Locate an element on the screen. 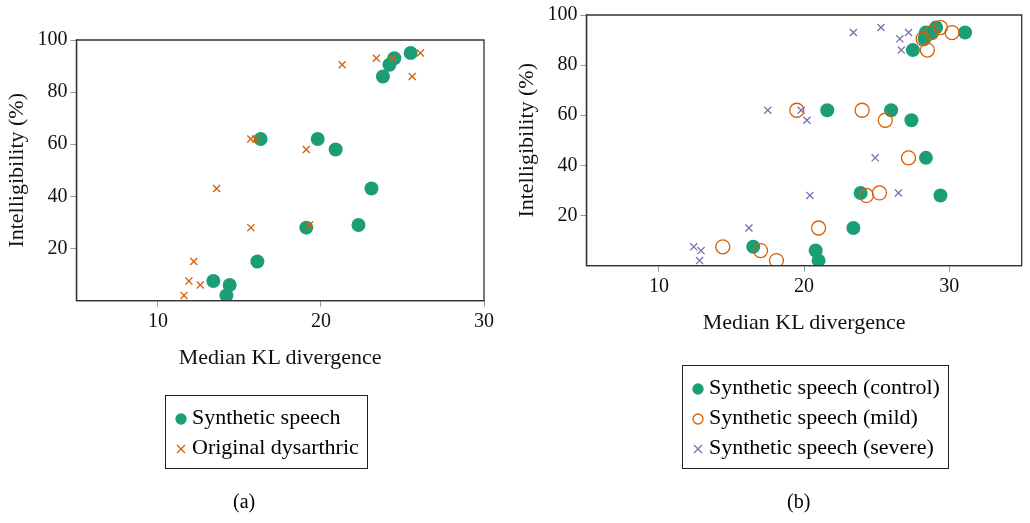  legend-label: Synthetic speech is located at coordinates (266, 416).